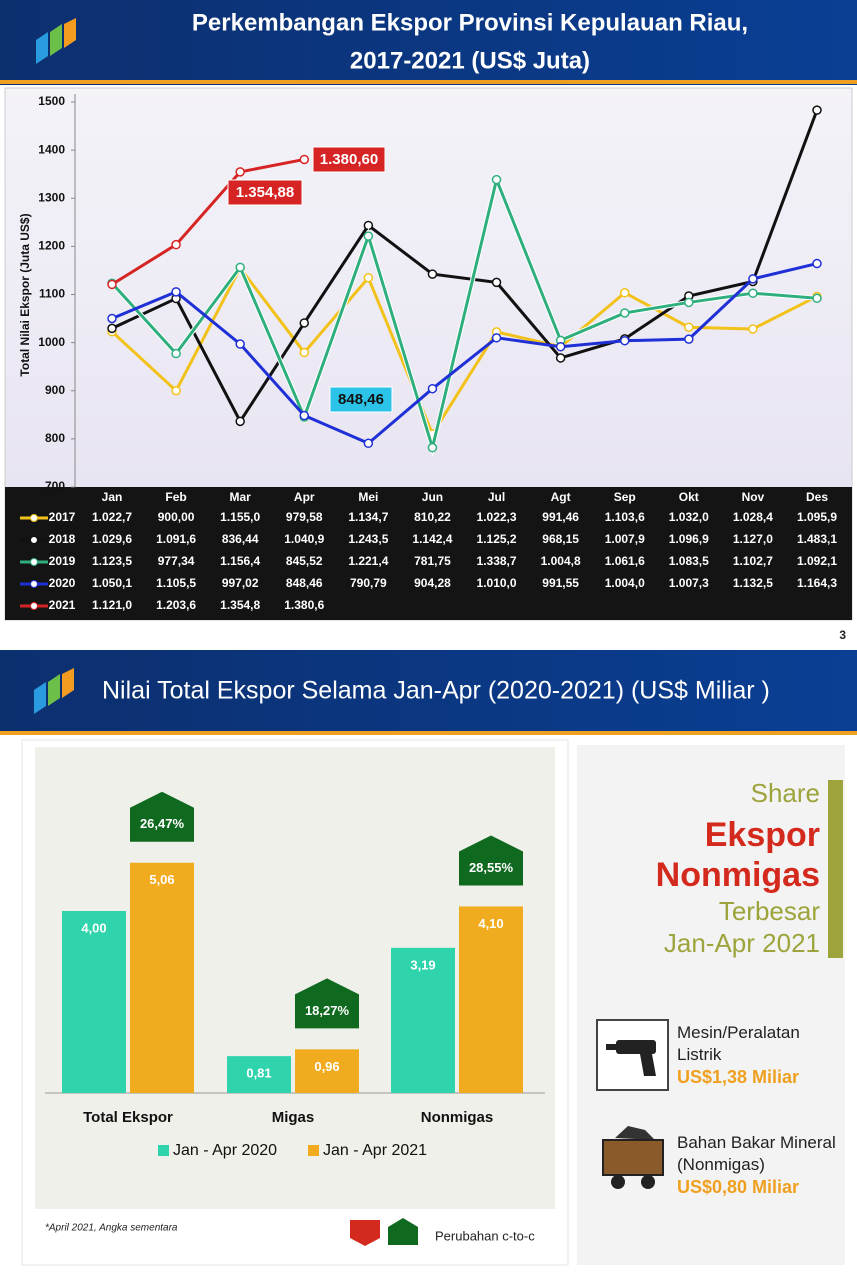 The width and height of the screenshot is (857, 1280). Describe the element at coordinates (497, 561) in the screenshot. I see `table-cell: 1.338,7` at that location.